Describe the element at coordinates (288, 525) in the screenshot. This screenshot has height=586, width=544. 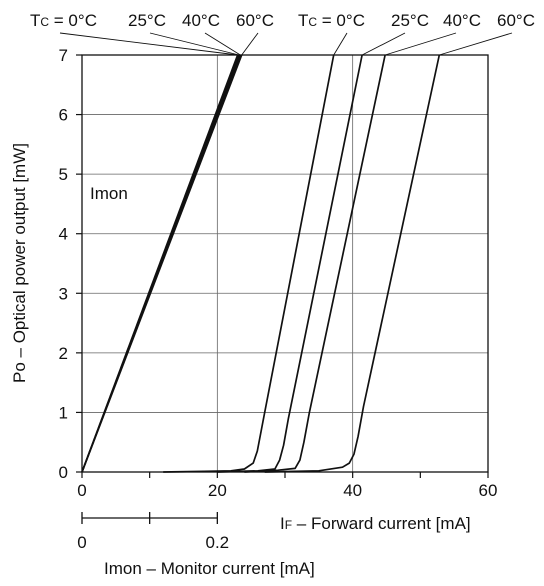
I see `x-axis-title-sub: F` at that location.